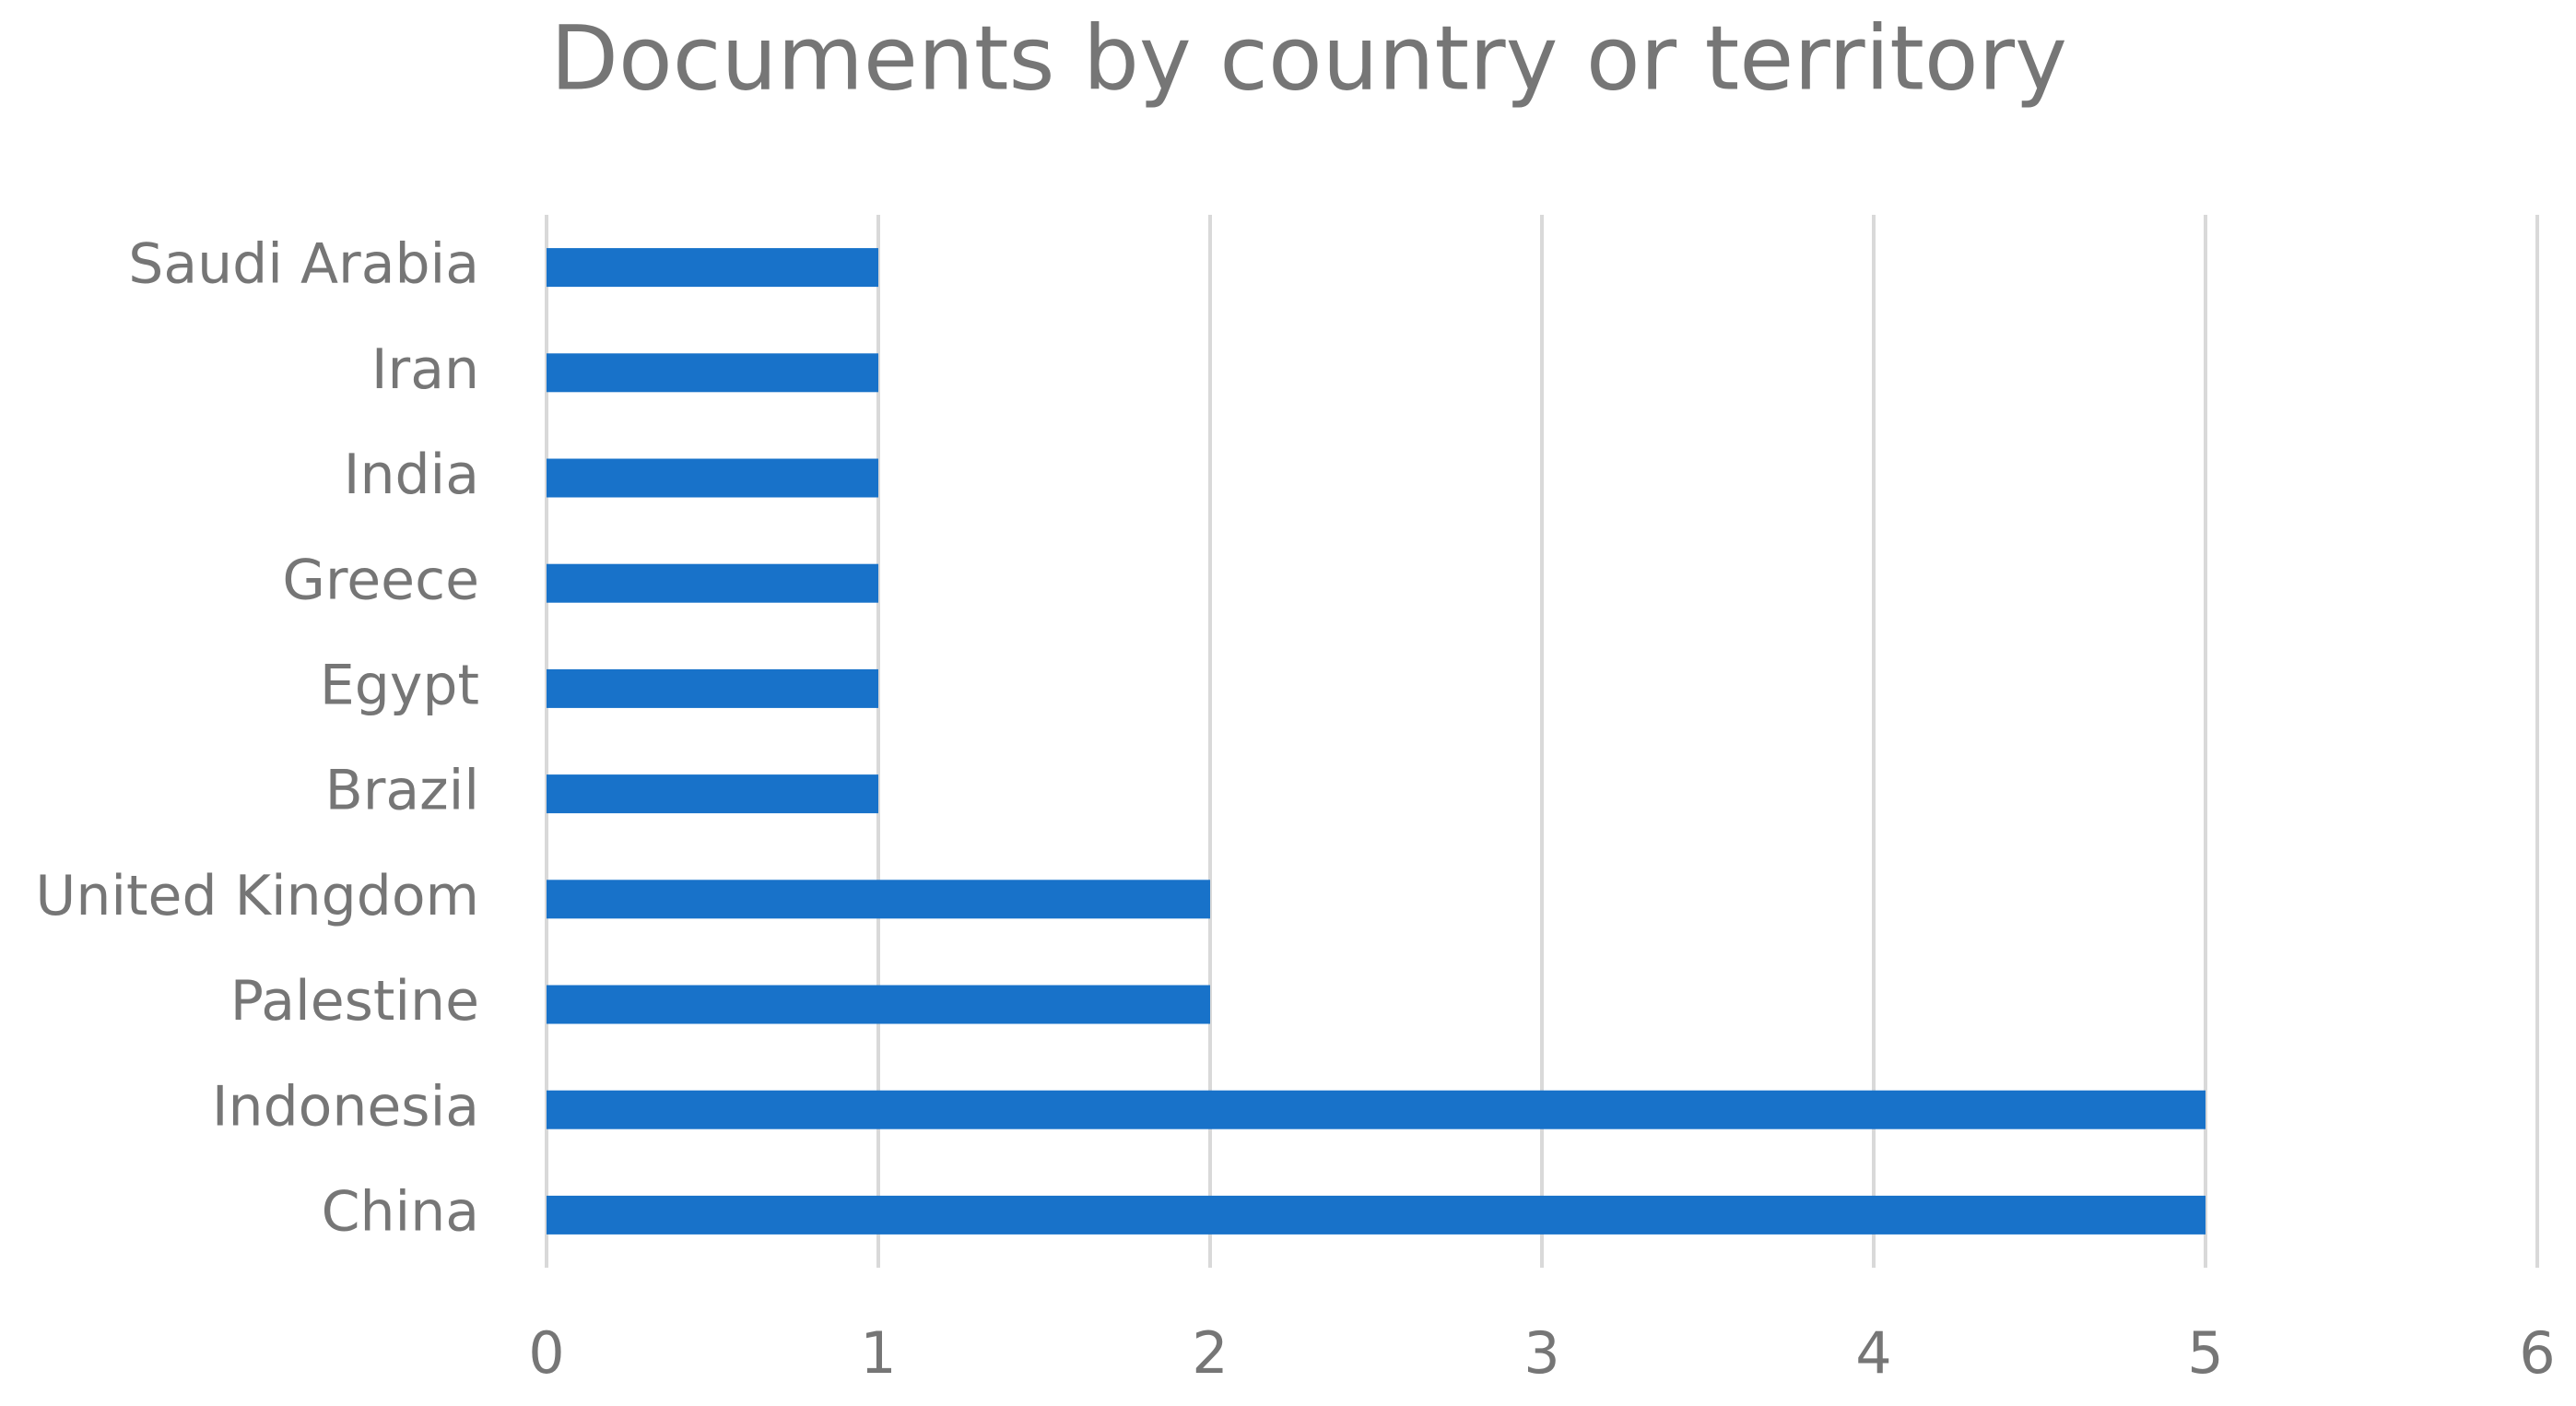 The image size is (2576, 1406). I want to click on x-tick-label: 4, so click(1873, 1353).